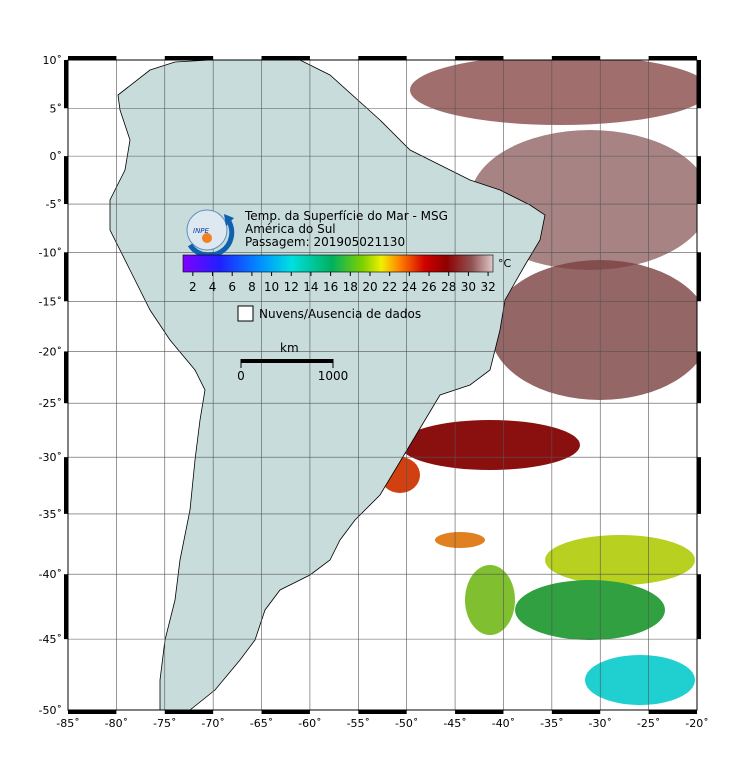 The height and width of the screenshot is (781, 741). I want to click on x-tick-label: -30˚, so click(599, 723).